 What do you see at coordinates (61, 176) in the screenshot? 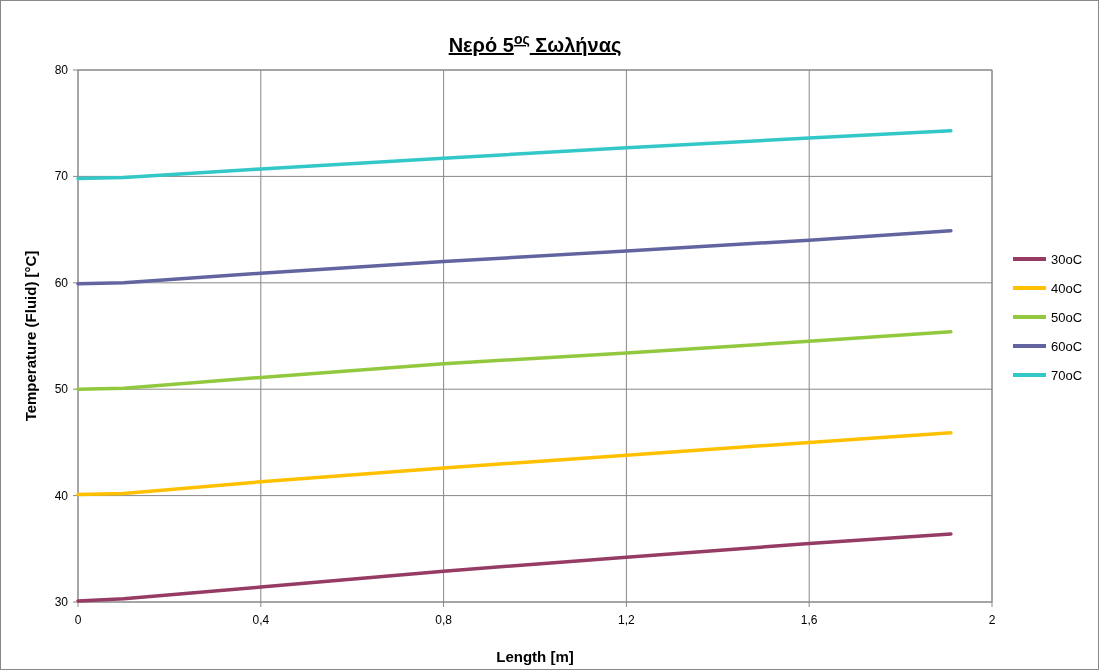
I see `y-tick-label: 70` at bounding box center [61, 176].